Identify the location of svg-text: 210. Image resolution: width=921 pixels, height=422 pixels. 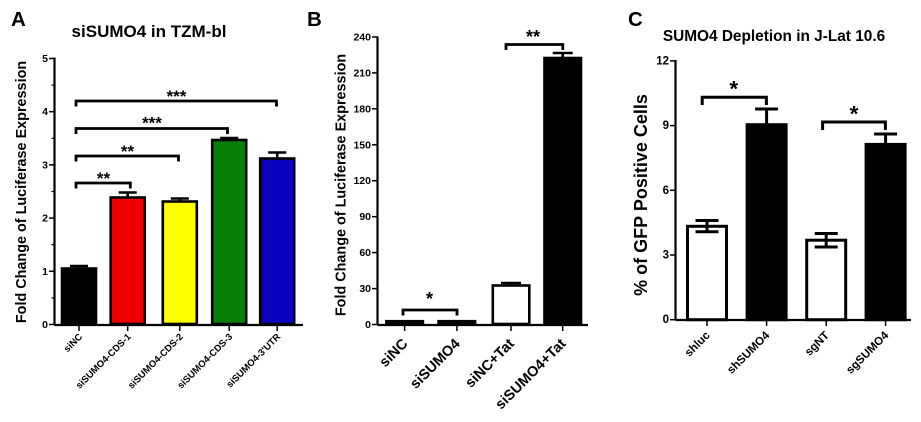
(362, 73).